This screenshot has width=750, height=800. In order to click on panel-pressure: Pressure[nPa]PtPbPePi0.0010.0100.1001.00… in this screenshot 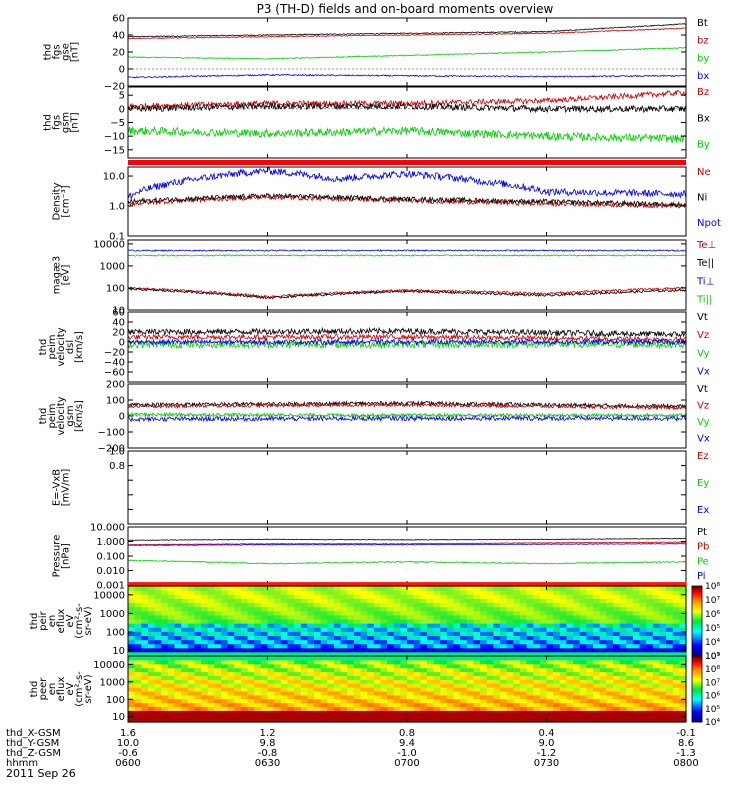, I will do `click(381, 557)`.